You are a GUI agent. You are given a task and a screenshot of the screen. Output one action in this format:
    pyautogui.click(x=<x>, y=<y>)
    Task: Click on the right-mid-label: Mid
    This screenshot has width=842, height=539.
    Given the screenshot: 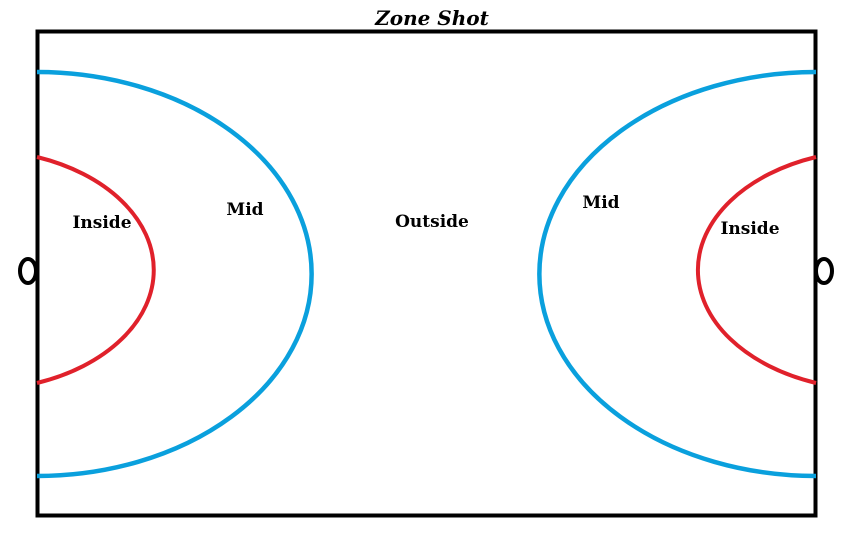 What is the action you would take?
    pyautogui.click(x=600, y=203)
    